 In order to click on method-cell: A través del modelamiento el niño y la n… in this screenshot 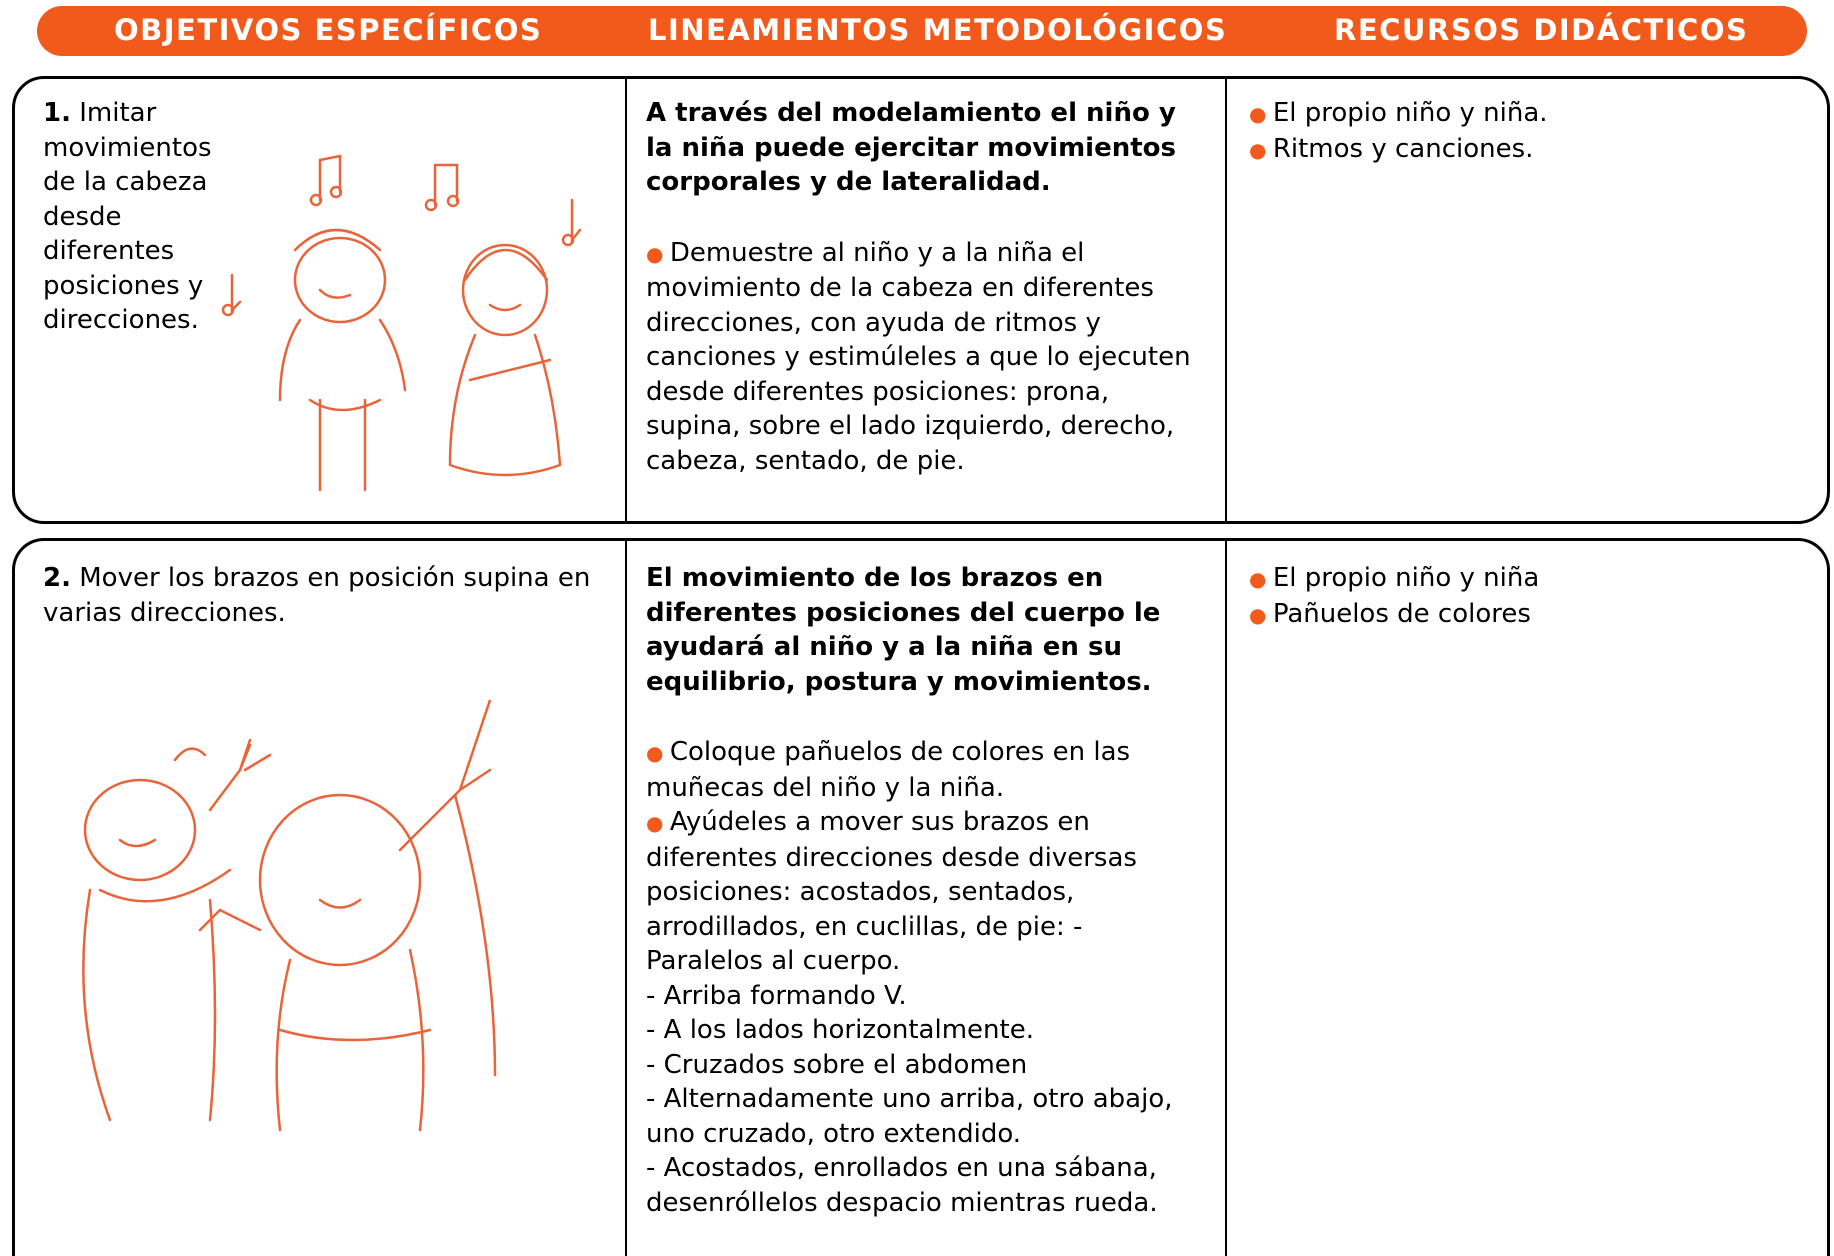, I will do `click(918, 287)`.